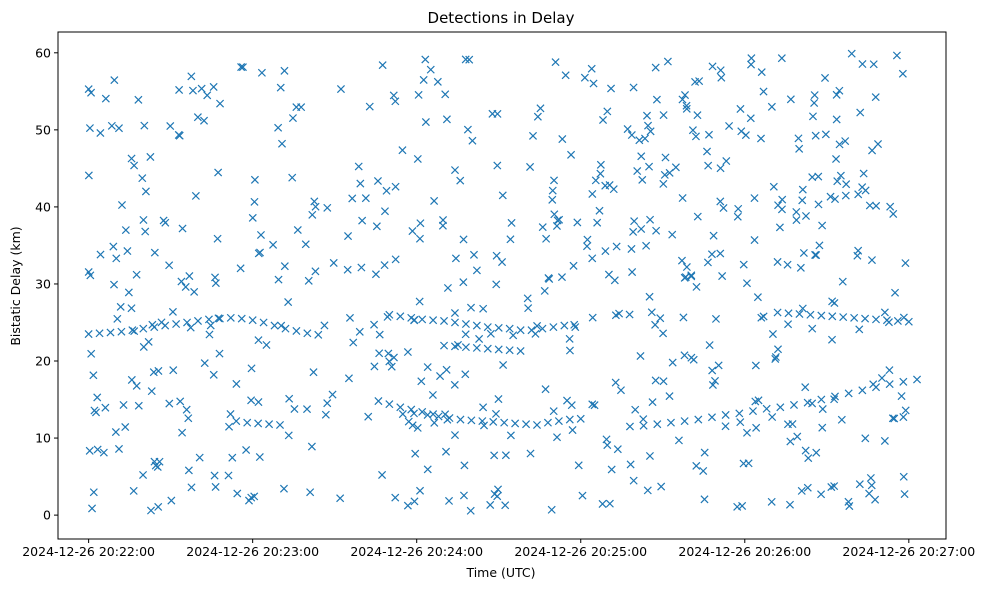 The height and width of the screenshot is (590, 984). I want to click on data-point-track-b, so click(698, 419).